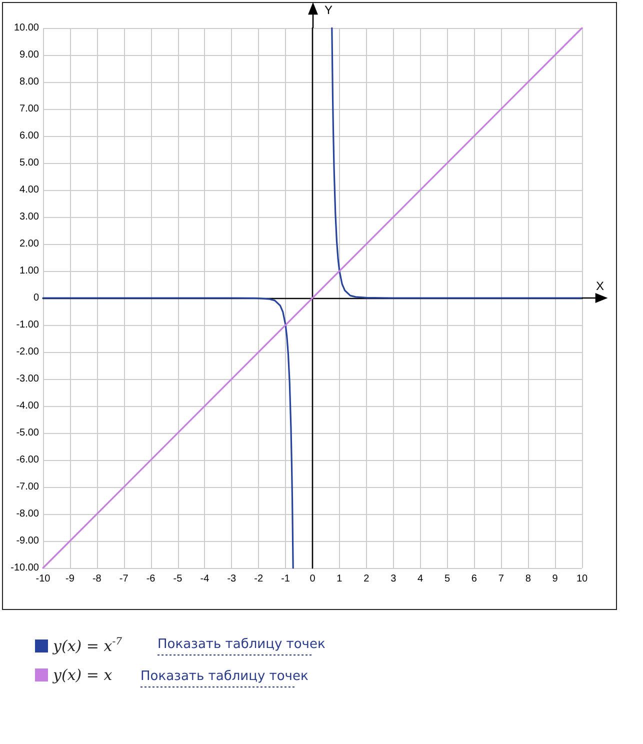  Describe the element at coordinates (600, 286) in the screenshot. I see `x-axis-title: X` at that location.